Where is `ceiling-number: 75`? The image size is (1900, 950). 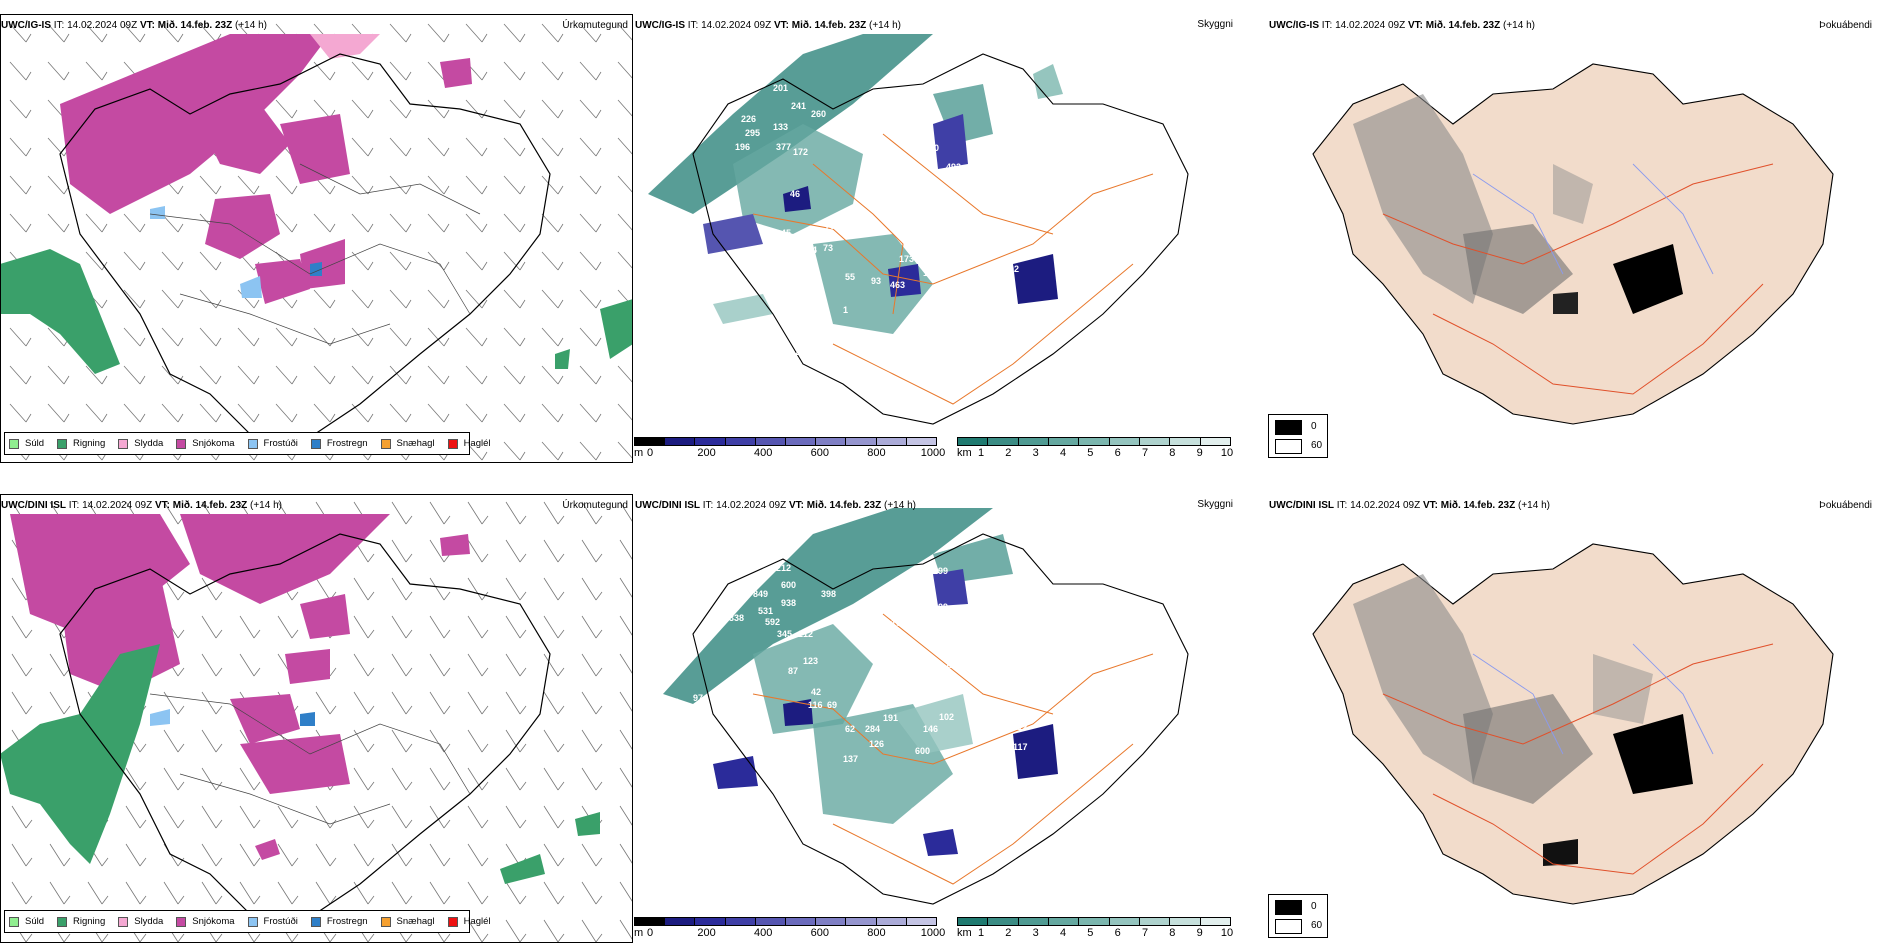
ceiling-number: 75 is located at coordinates (830, 226).